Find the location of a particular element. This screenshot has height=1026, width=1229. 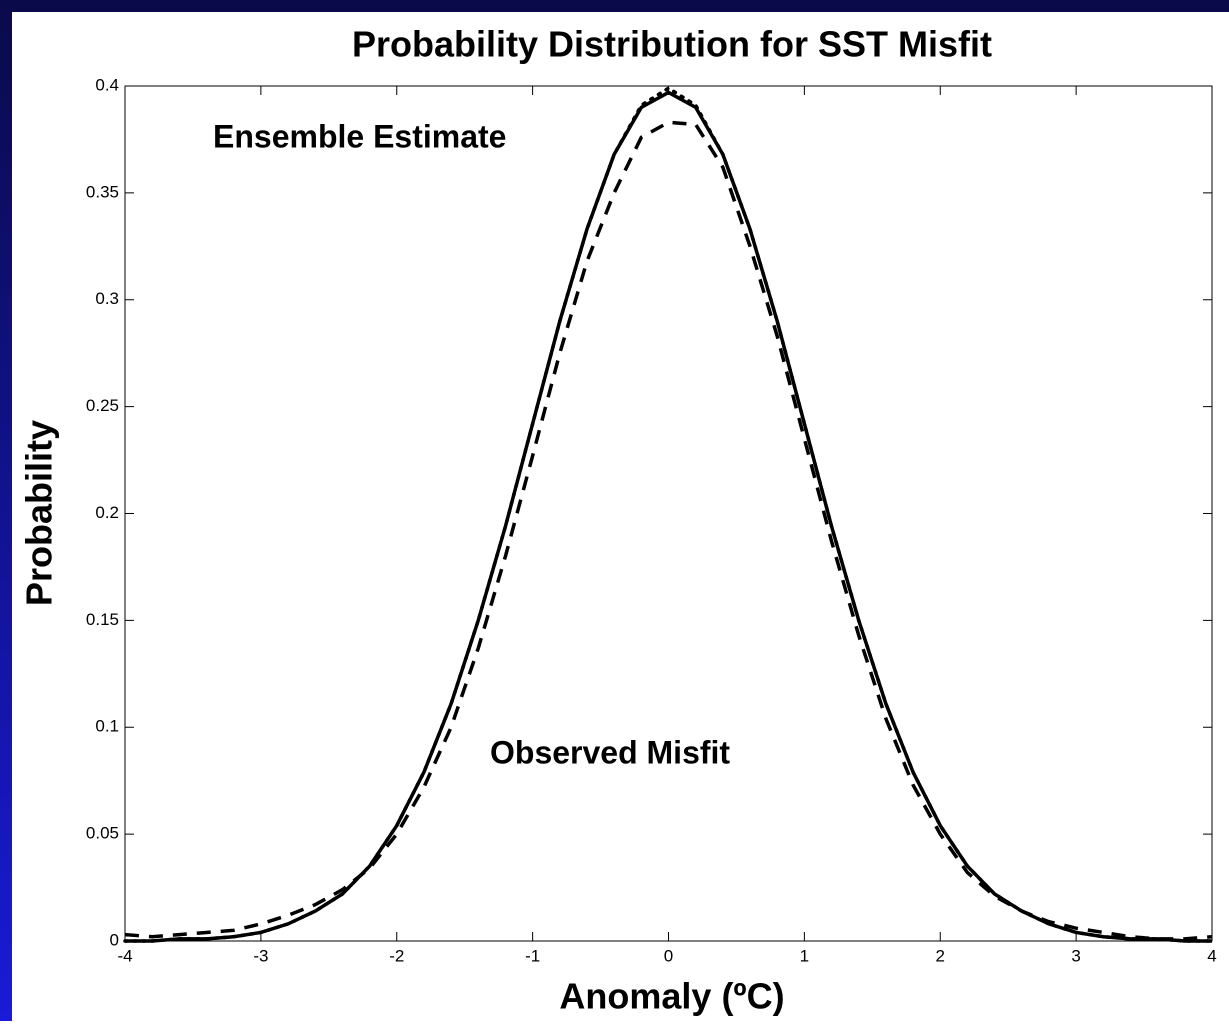

annotation: Ensemble Estimate is located at coordinates (359, 136).